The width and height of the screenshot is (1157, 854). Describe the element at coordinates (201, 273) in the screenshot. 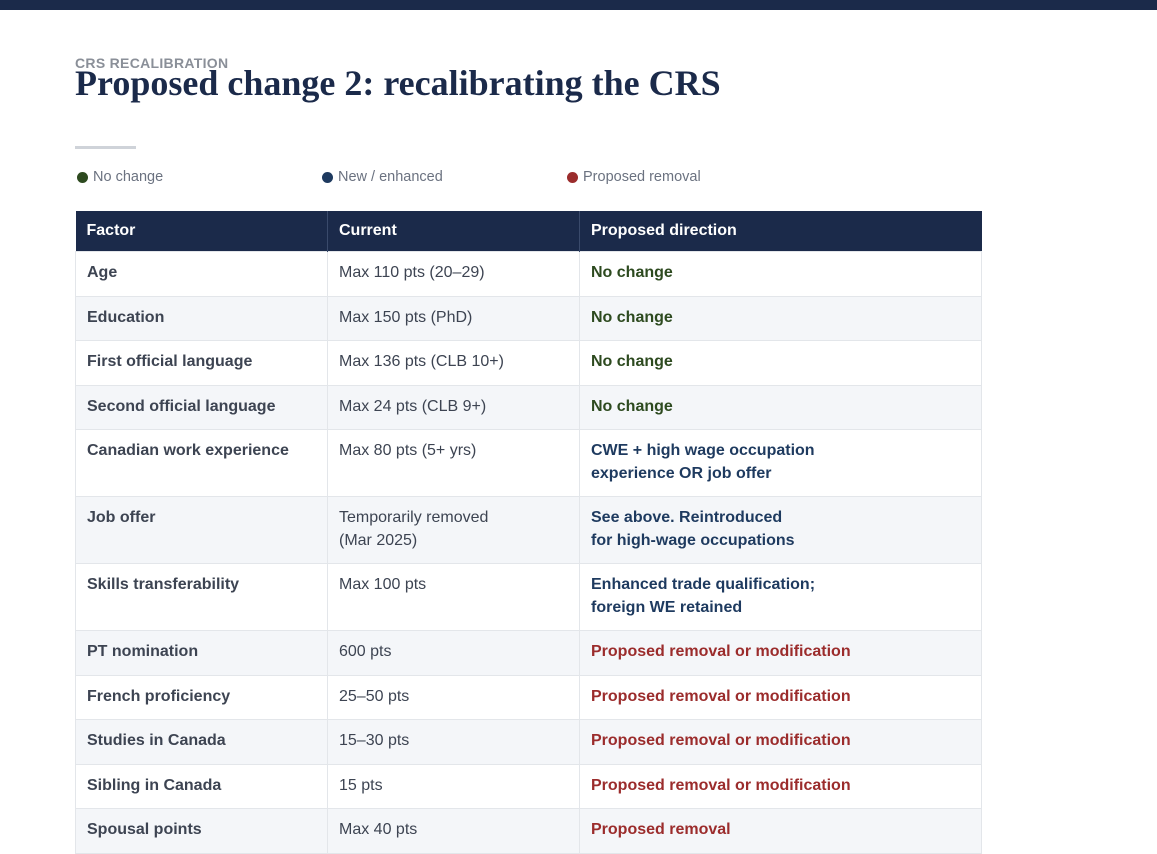

I see `factor-cell: Age` at that location.